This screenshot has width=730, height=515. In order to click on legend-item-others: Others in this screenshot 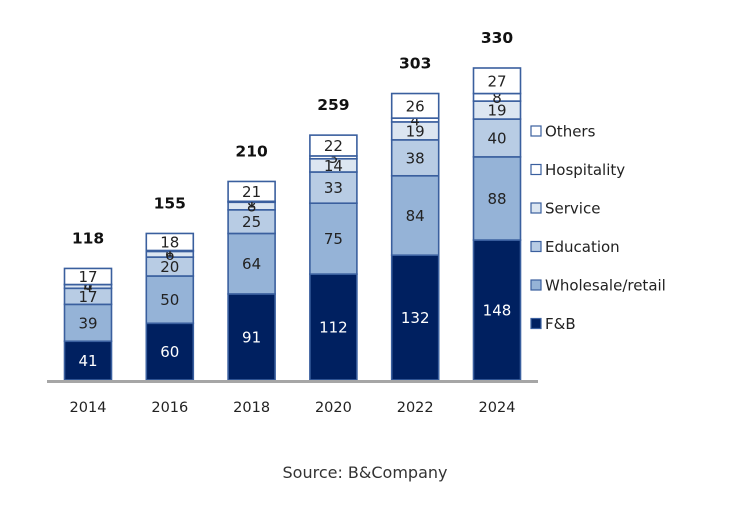, I will do `click(563, 132)`.